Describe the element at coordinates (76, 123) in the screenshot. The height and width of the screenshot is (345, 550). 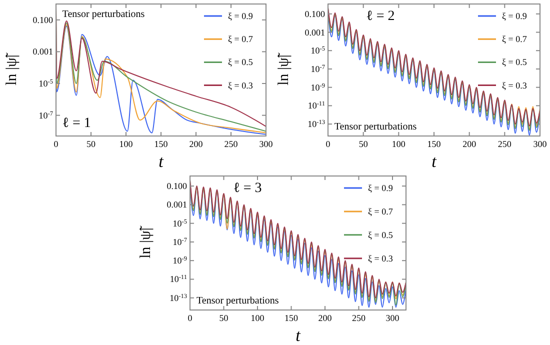
I see `annotation: ℓ = 1` at that location.